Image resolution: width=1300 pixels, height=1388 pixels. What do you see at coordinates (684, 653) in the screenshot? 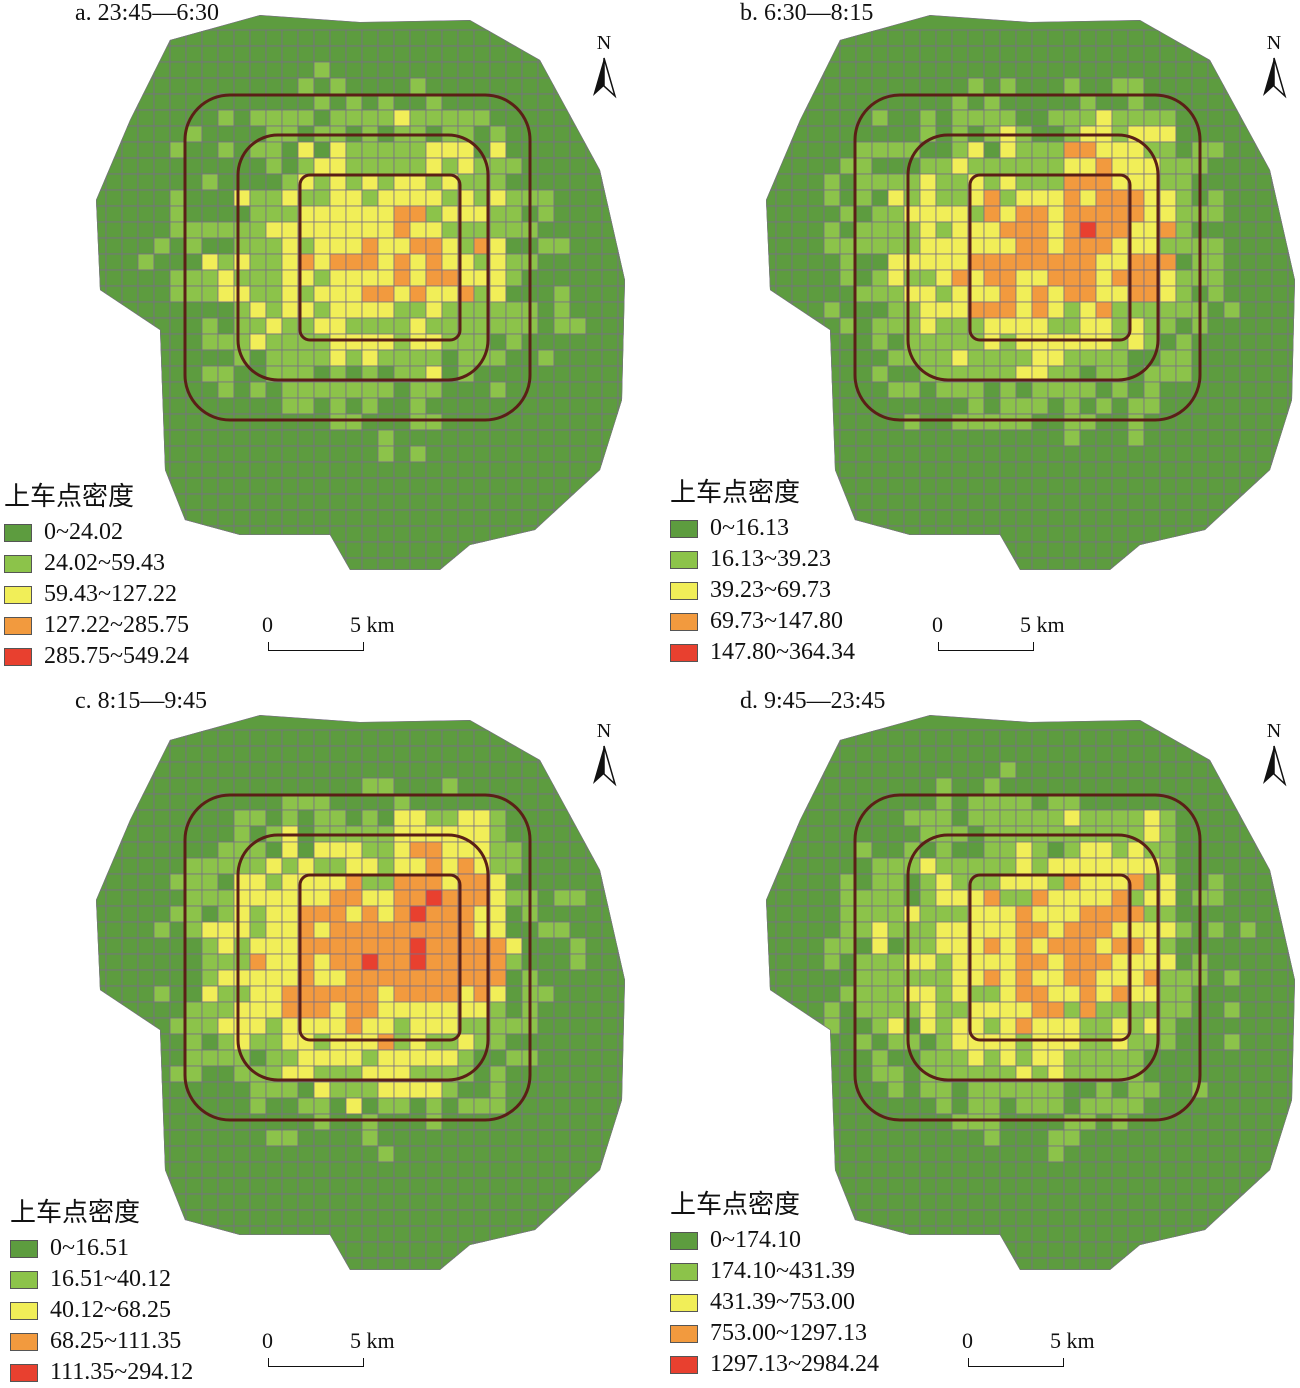
I see `legend-swatch` at bounding box center [684, 653].